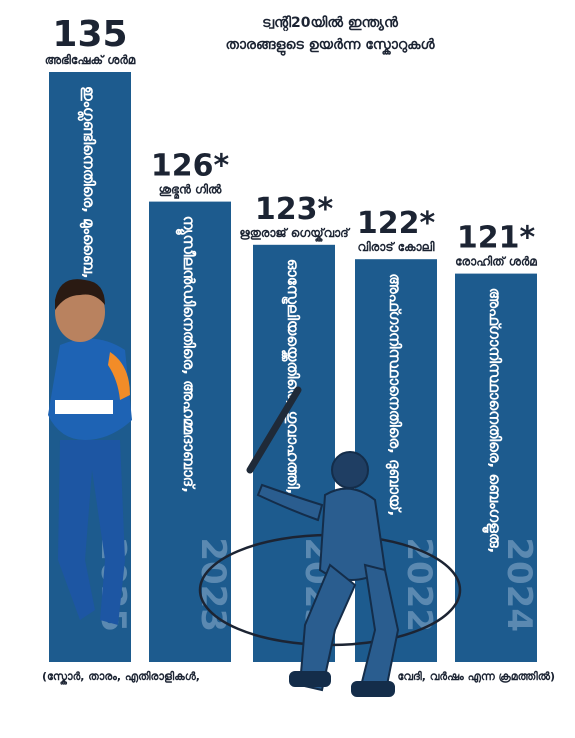 The width and height of the screenshot is (575, 738). What do you see at coordinates (496, 238) in the screenshot?
I see `value-label-4: 121*` at bounding box center [496, 238].